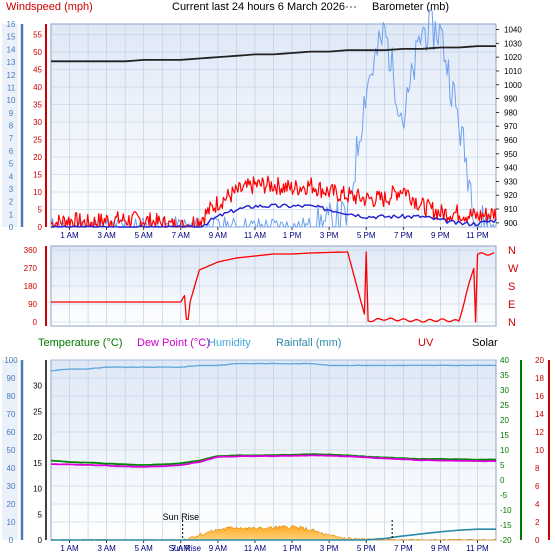 Image resolution: width=555 pixels, height=554 pixels. What do you see at coordinates (506, 540) in the screenshot?
I see `temperature-tick-label: -20` at bounding box center [506, 540].